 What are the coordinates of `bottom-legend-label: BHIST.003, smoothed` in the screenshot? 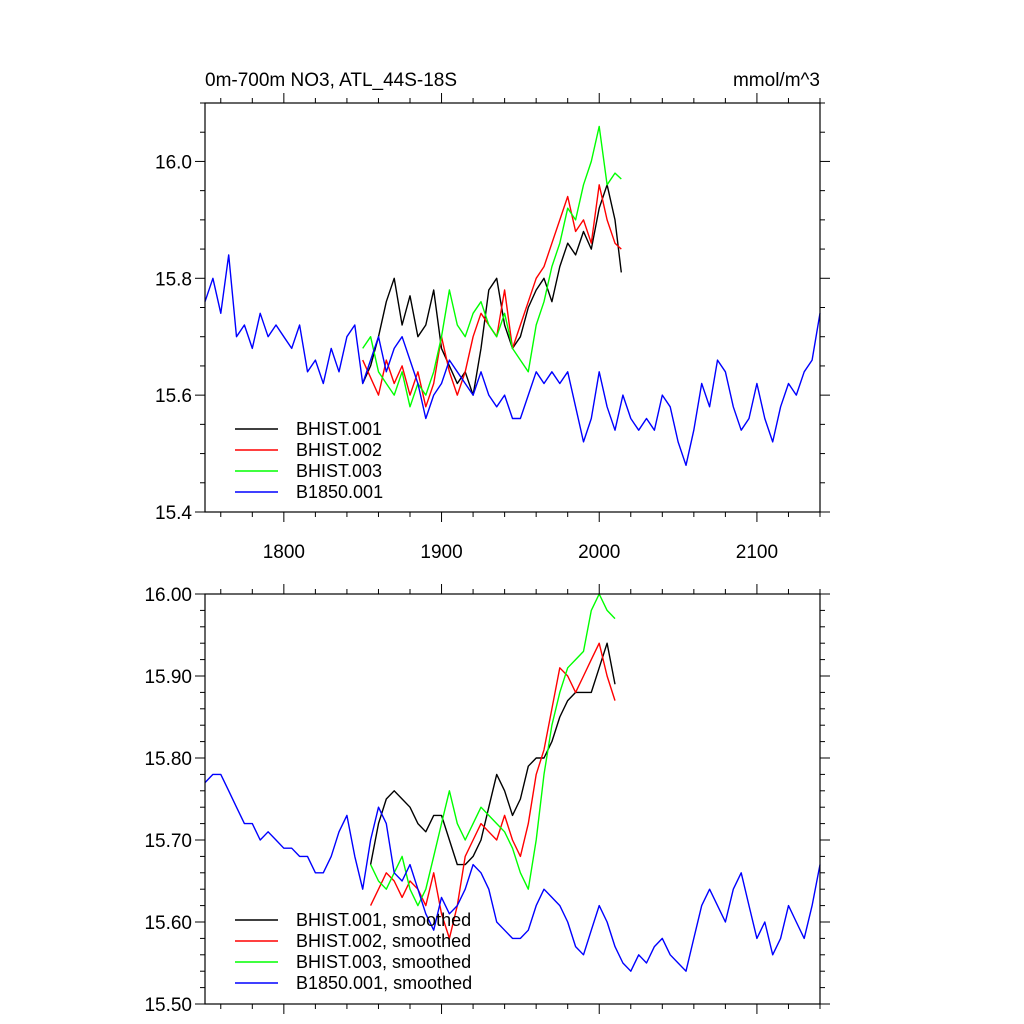 It's located at (383, 962).